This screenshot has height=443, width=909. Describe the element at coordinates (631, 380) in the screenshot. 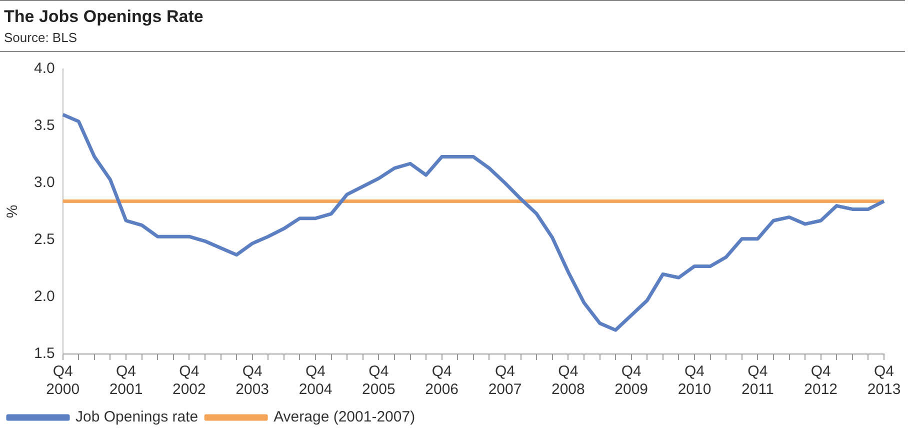

I see `x-tick-label: Q4 2009` at that location.